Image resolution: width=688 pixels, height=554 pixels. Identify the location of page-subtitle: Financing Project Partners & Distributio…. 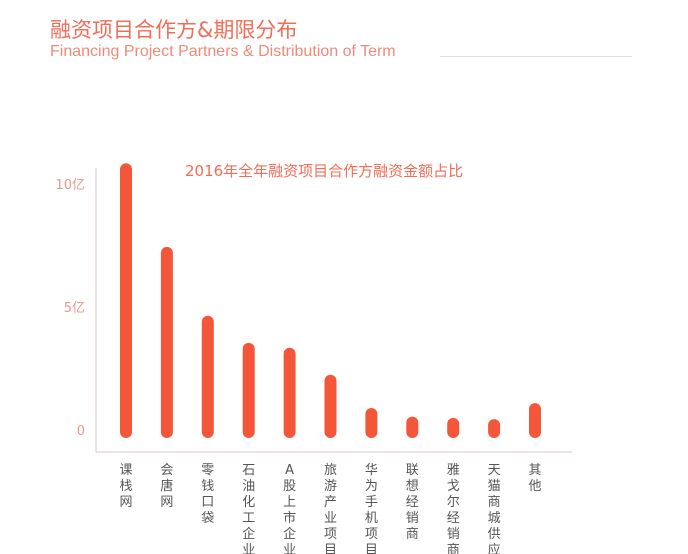
(223, 51).